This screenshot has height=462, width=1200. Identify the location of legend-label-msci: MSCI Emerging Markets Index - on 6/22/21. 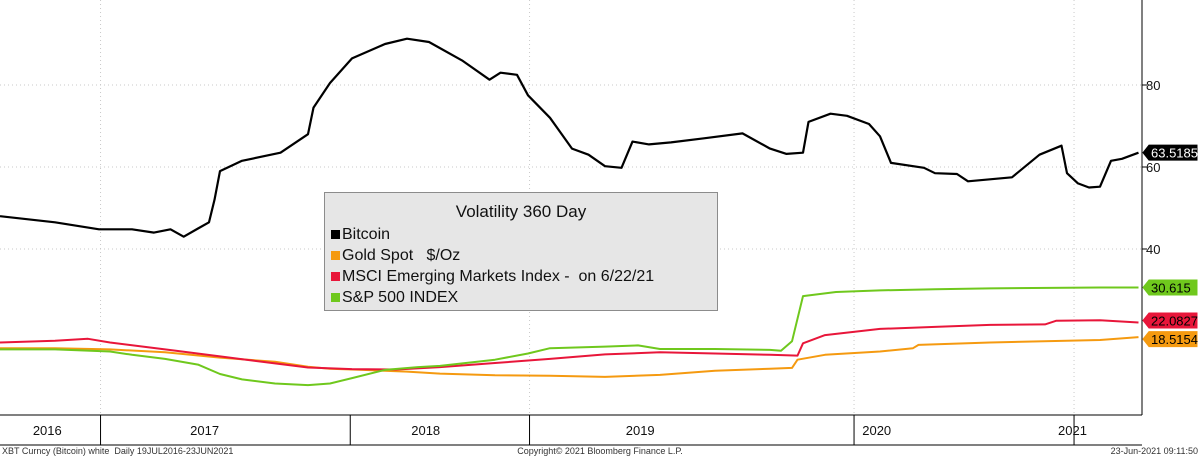
(498, 276).